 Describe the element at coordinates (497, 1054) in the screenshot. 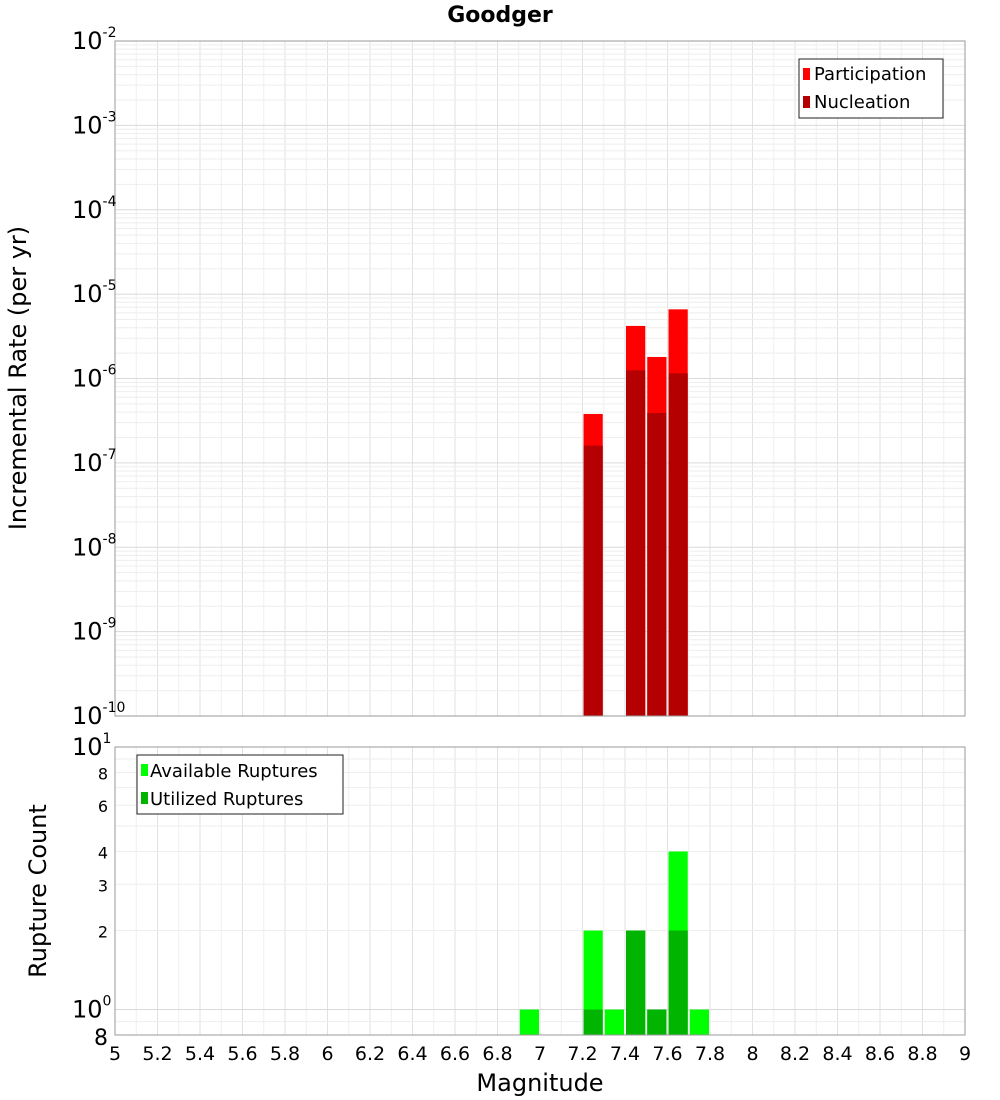

I see `x-tick-label: 6.8` at that location.